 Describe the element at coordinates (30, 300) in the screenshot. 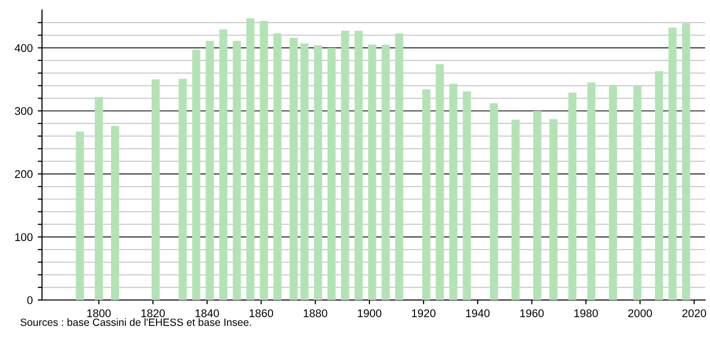

I see `y-tick-label: 0` at that location.